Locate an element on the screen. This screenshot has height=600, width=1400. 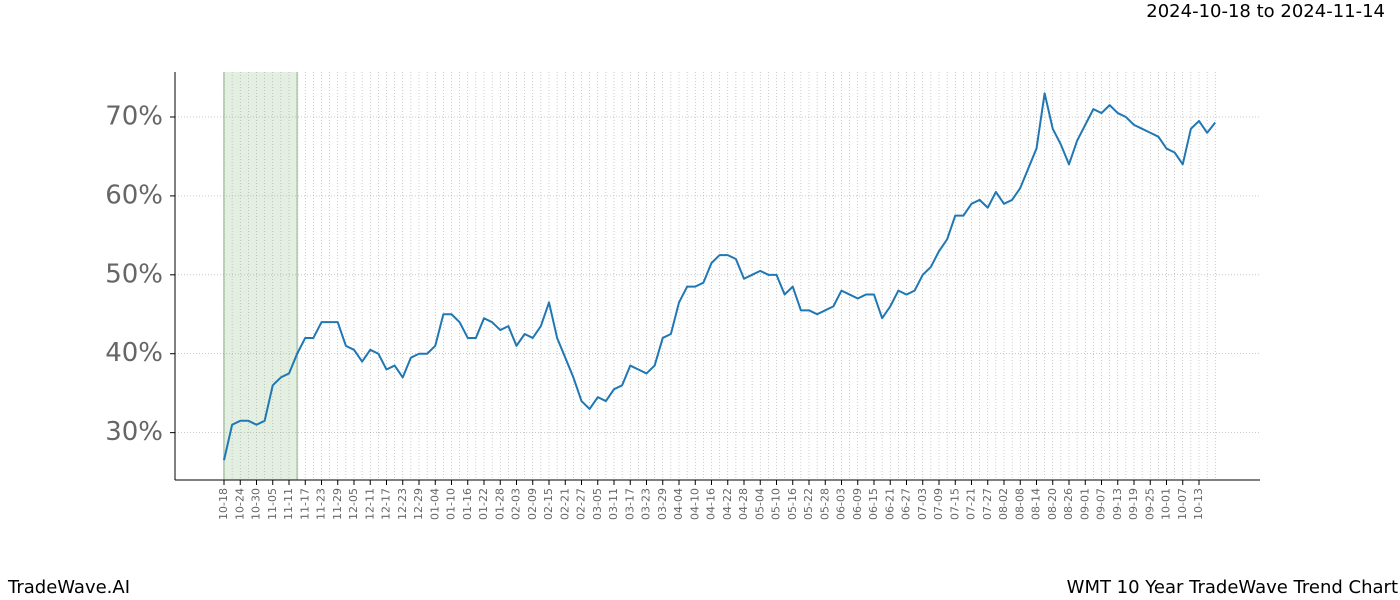
x-tick-label: 01-28 is located at coordinates (499, 504).